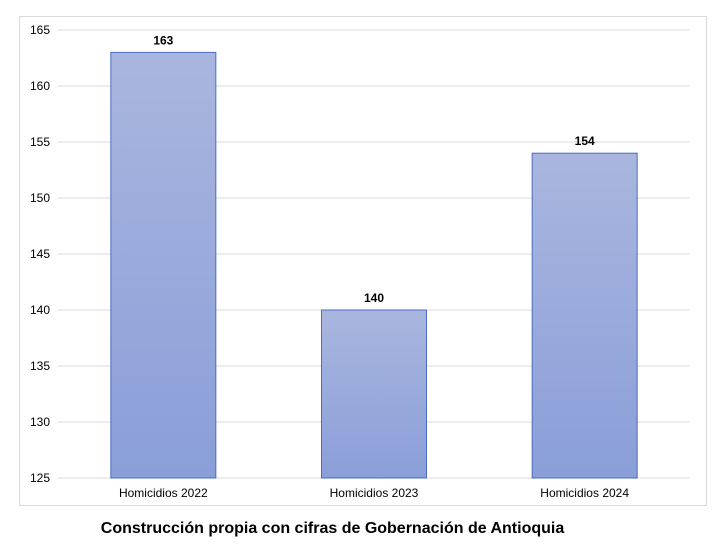 The image size is (725, 546). What do you see at coordinates (40, 310) in the screenshot?
I see `y-tick-label: 140` at bounding box center [40, 310].